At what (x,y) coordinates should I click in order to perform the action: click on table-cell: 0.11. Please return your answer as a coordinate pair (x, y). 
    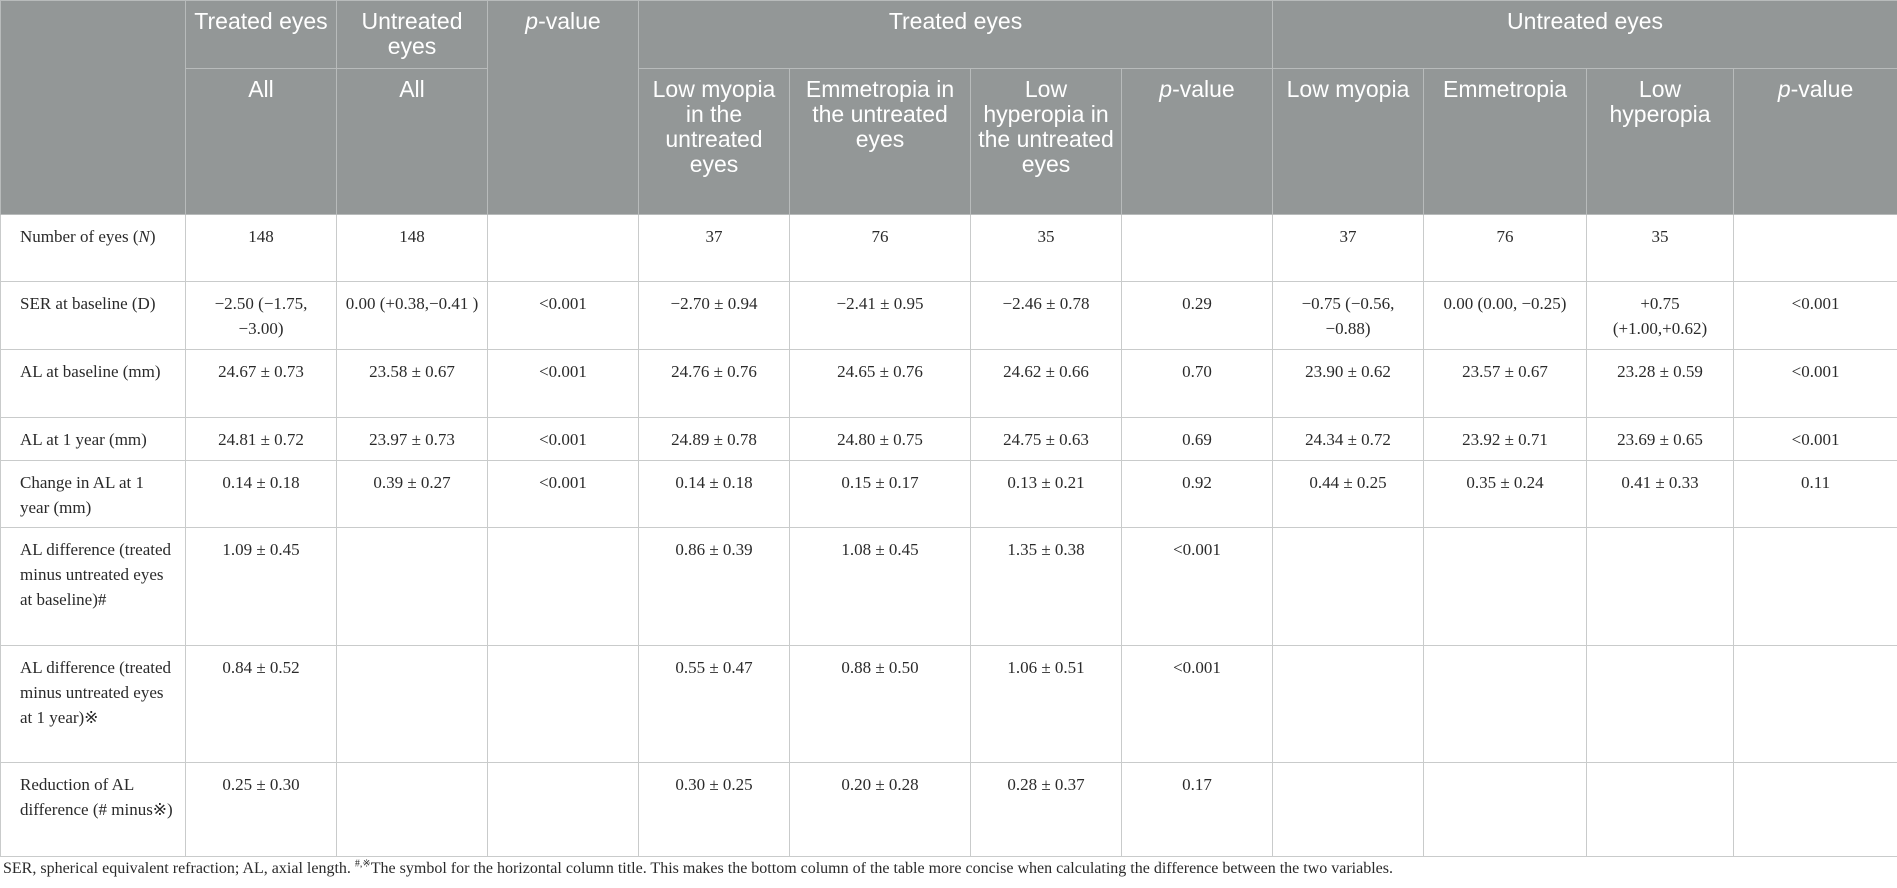
    Looking at the image, I should click on (1815, 494).